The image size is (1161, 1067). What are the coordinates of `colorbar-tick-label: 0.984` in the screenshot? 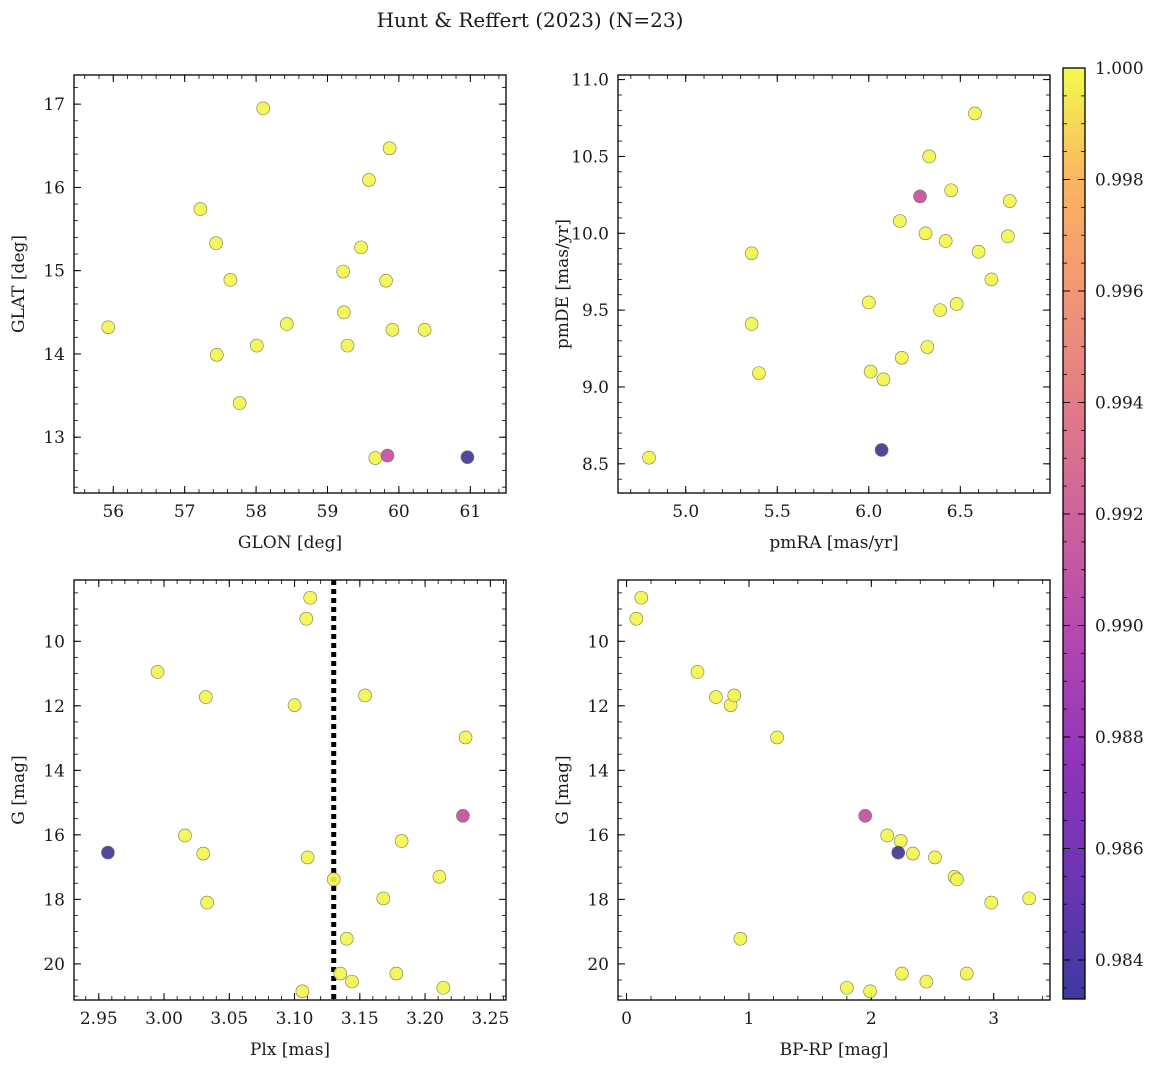 It's located at (1119, 961).